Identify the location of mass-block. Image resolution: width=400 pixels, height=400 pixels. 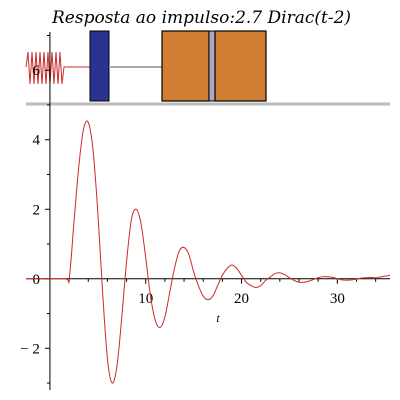
(99, 66).